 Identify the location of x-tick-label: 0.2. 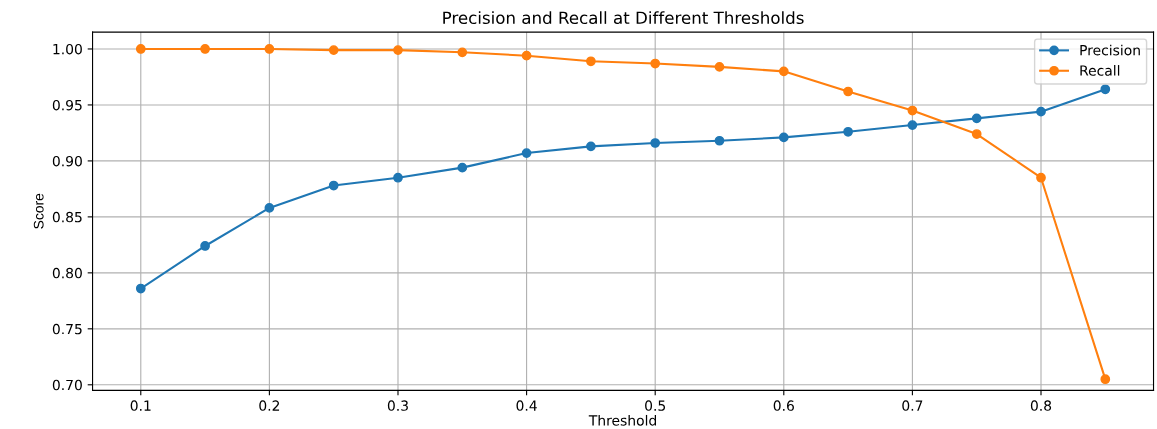
(269, 405).